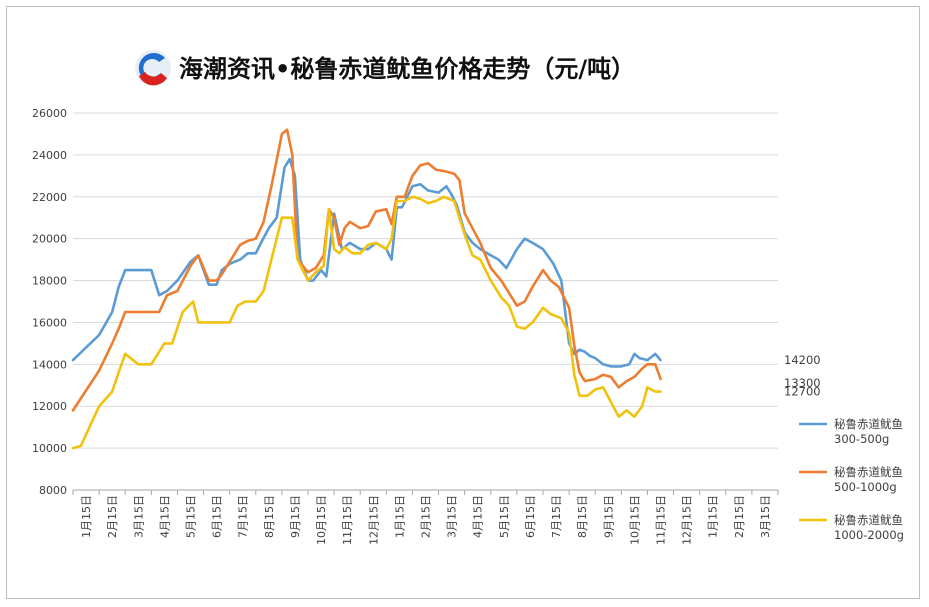  What do you see at coordinates (49, 197) in the screenshot?
I see `y-tick-label: 22000` at bounding box center [49, 197].